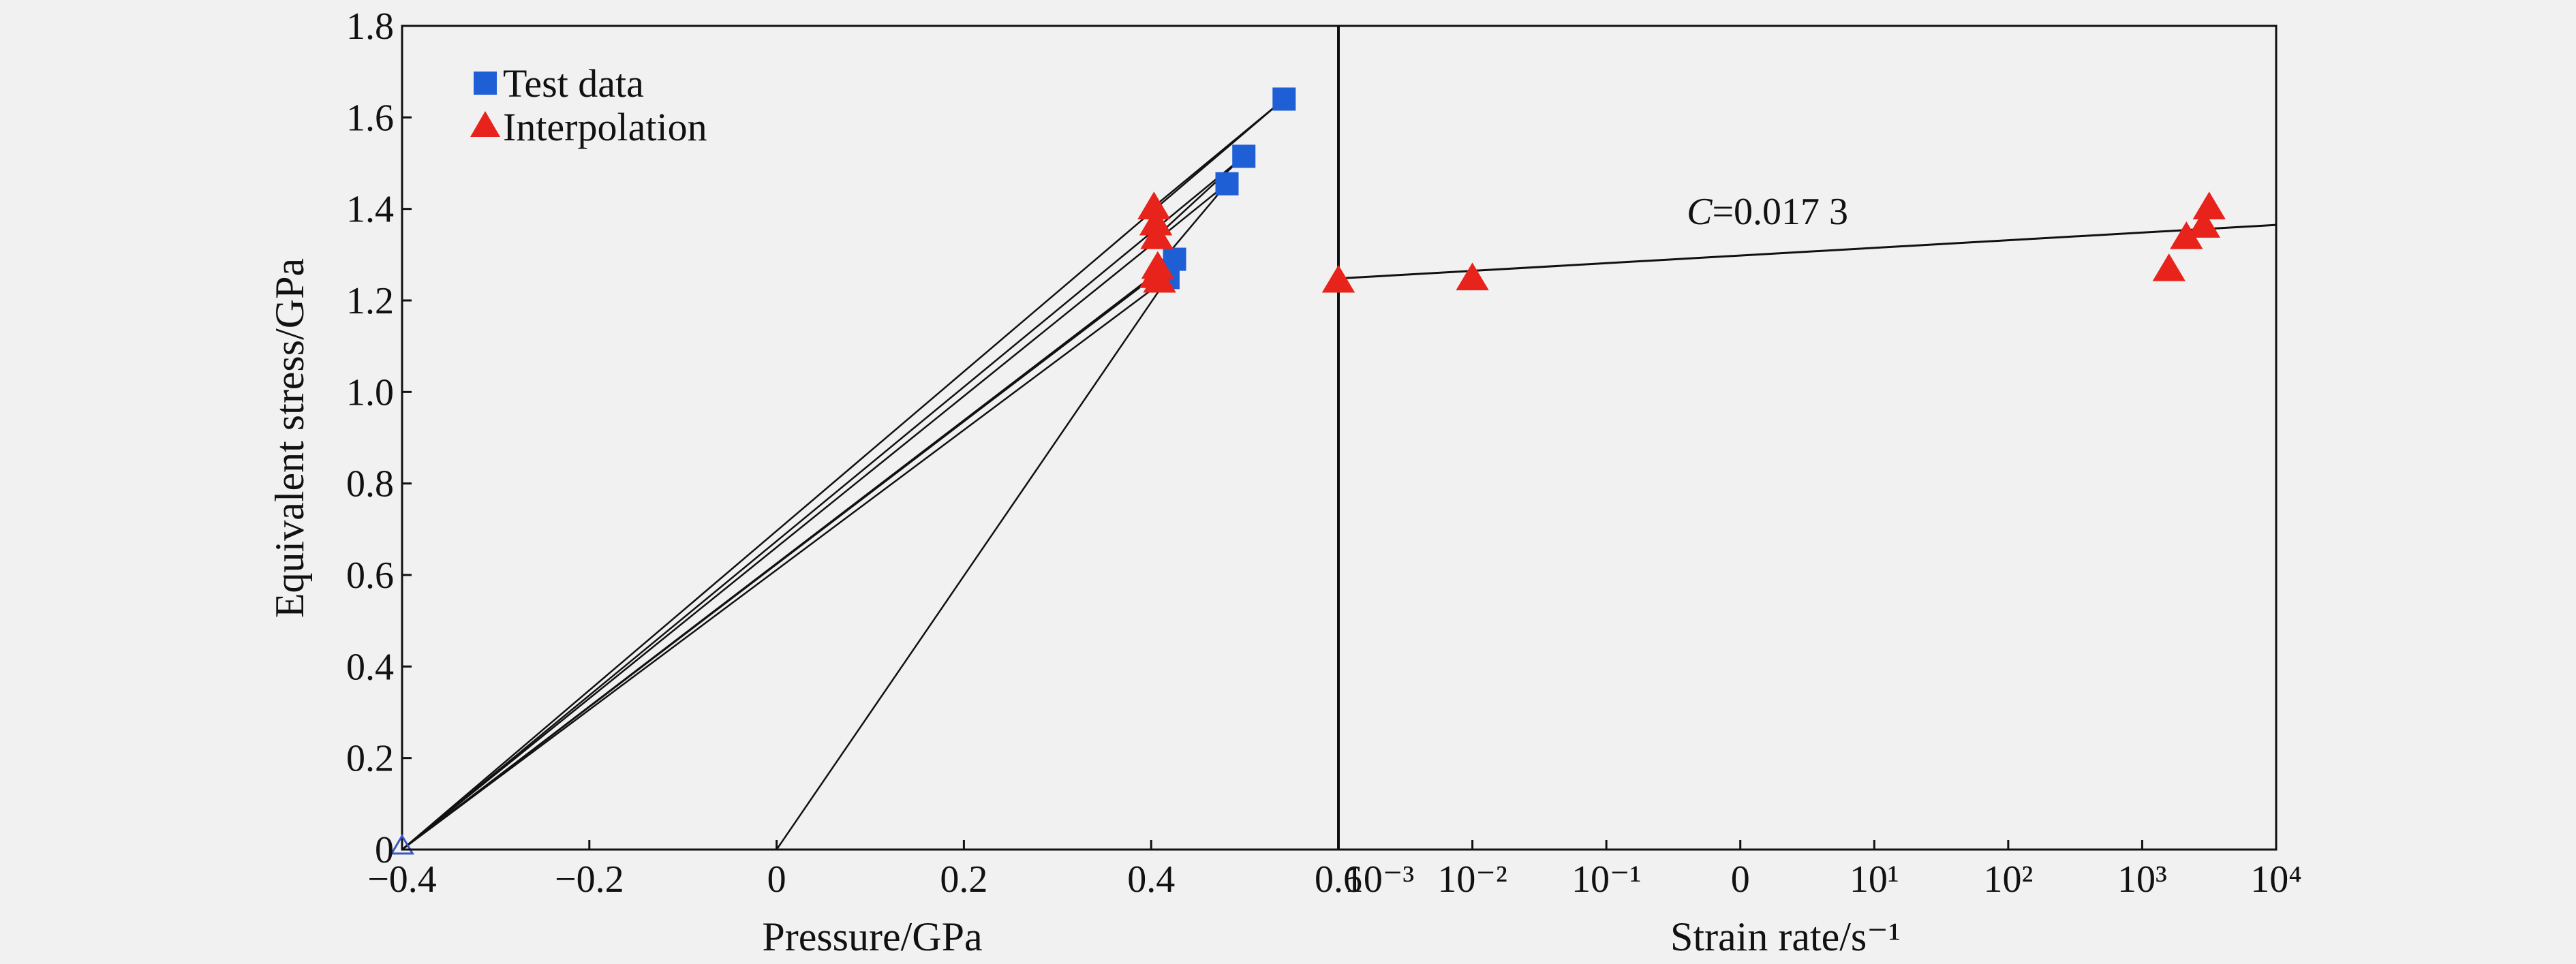  I want to click on legend-test-data-label: Test data, so click(573, 83).